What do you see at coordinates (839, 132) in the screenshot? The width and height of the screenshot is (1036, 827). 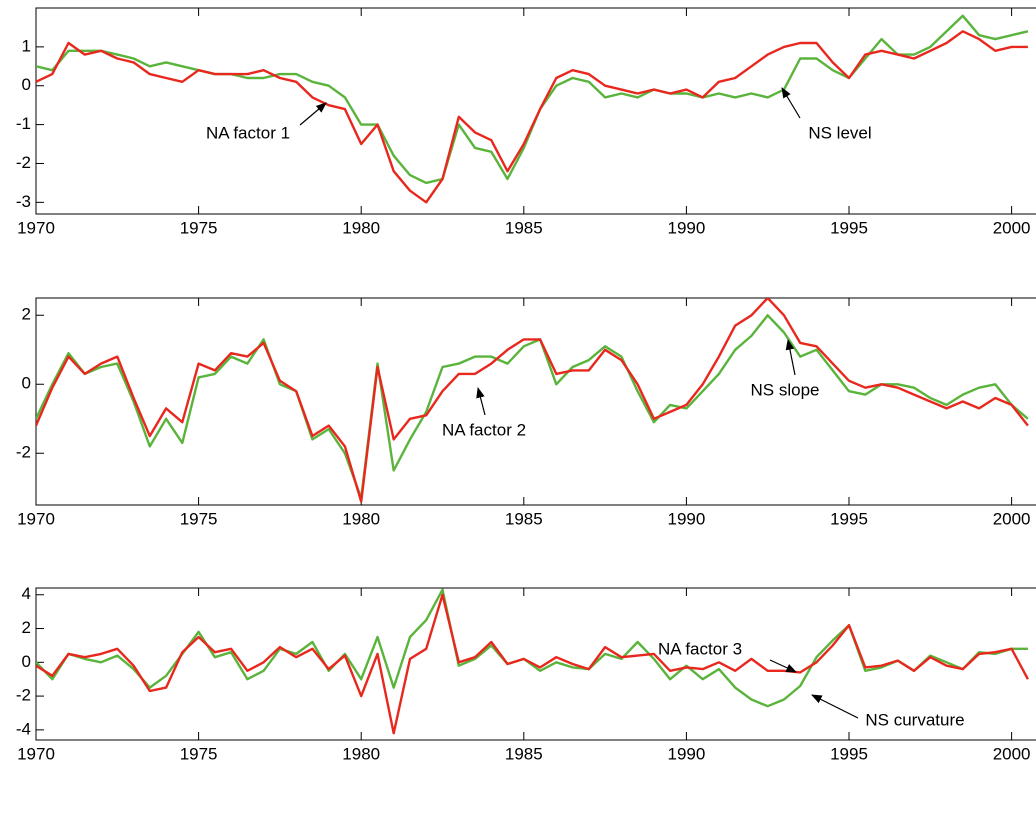 I see `series-label: NS level` at bounding box center [839, 132].